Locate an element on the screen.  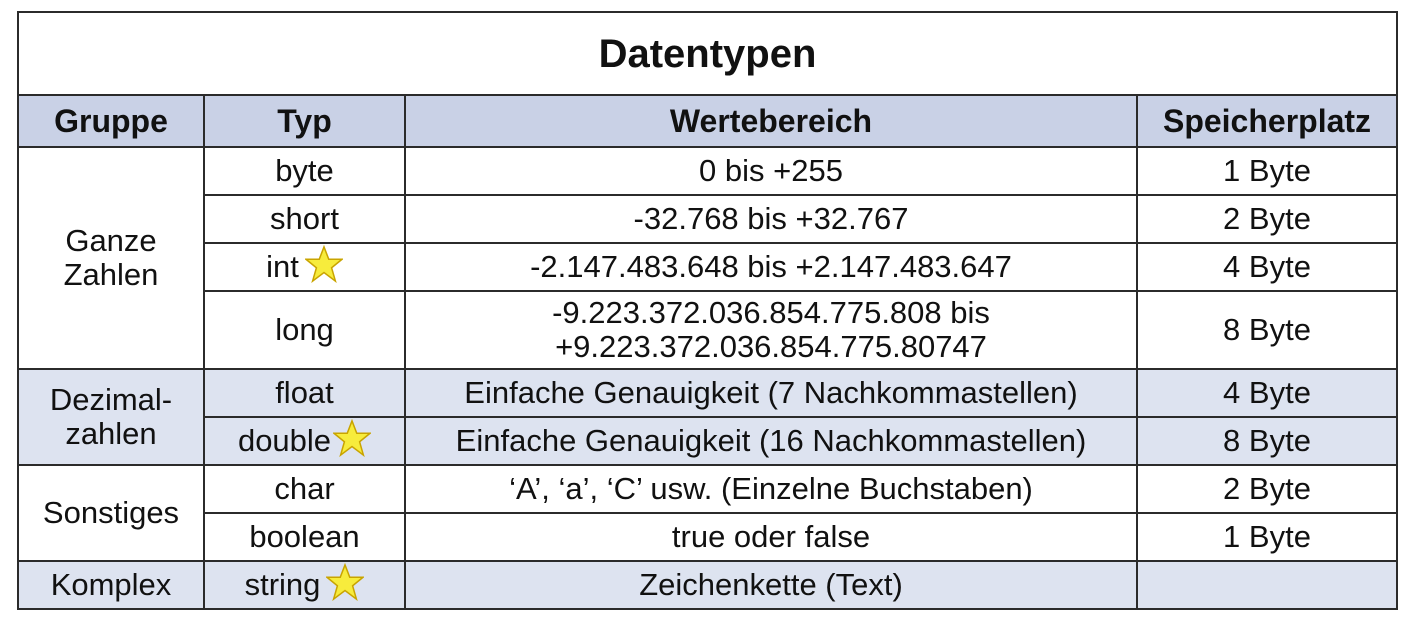
wertebereich-cell: Zeichenkette (Text) is located at coordinates (771, 585).